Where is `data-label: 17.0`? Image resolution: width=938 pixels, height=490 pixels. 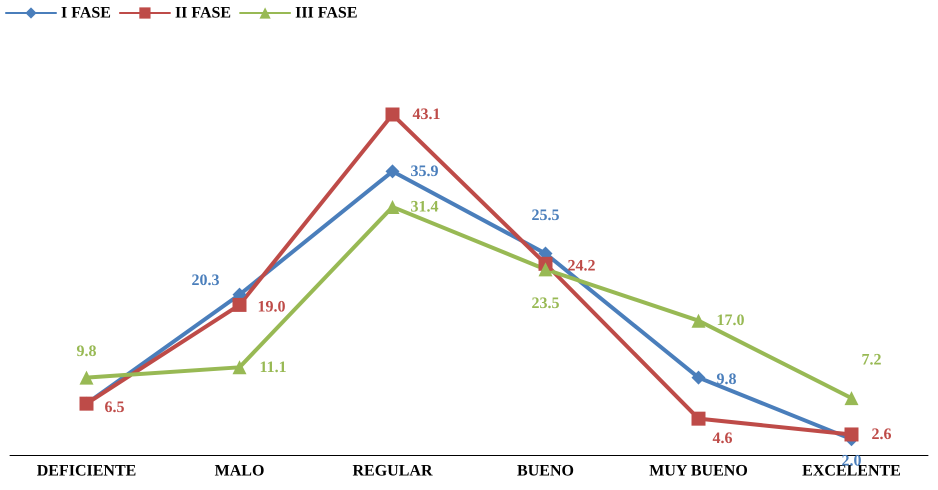
data-label: 17.0 is located at coordinates (730, 321).